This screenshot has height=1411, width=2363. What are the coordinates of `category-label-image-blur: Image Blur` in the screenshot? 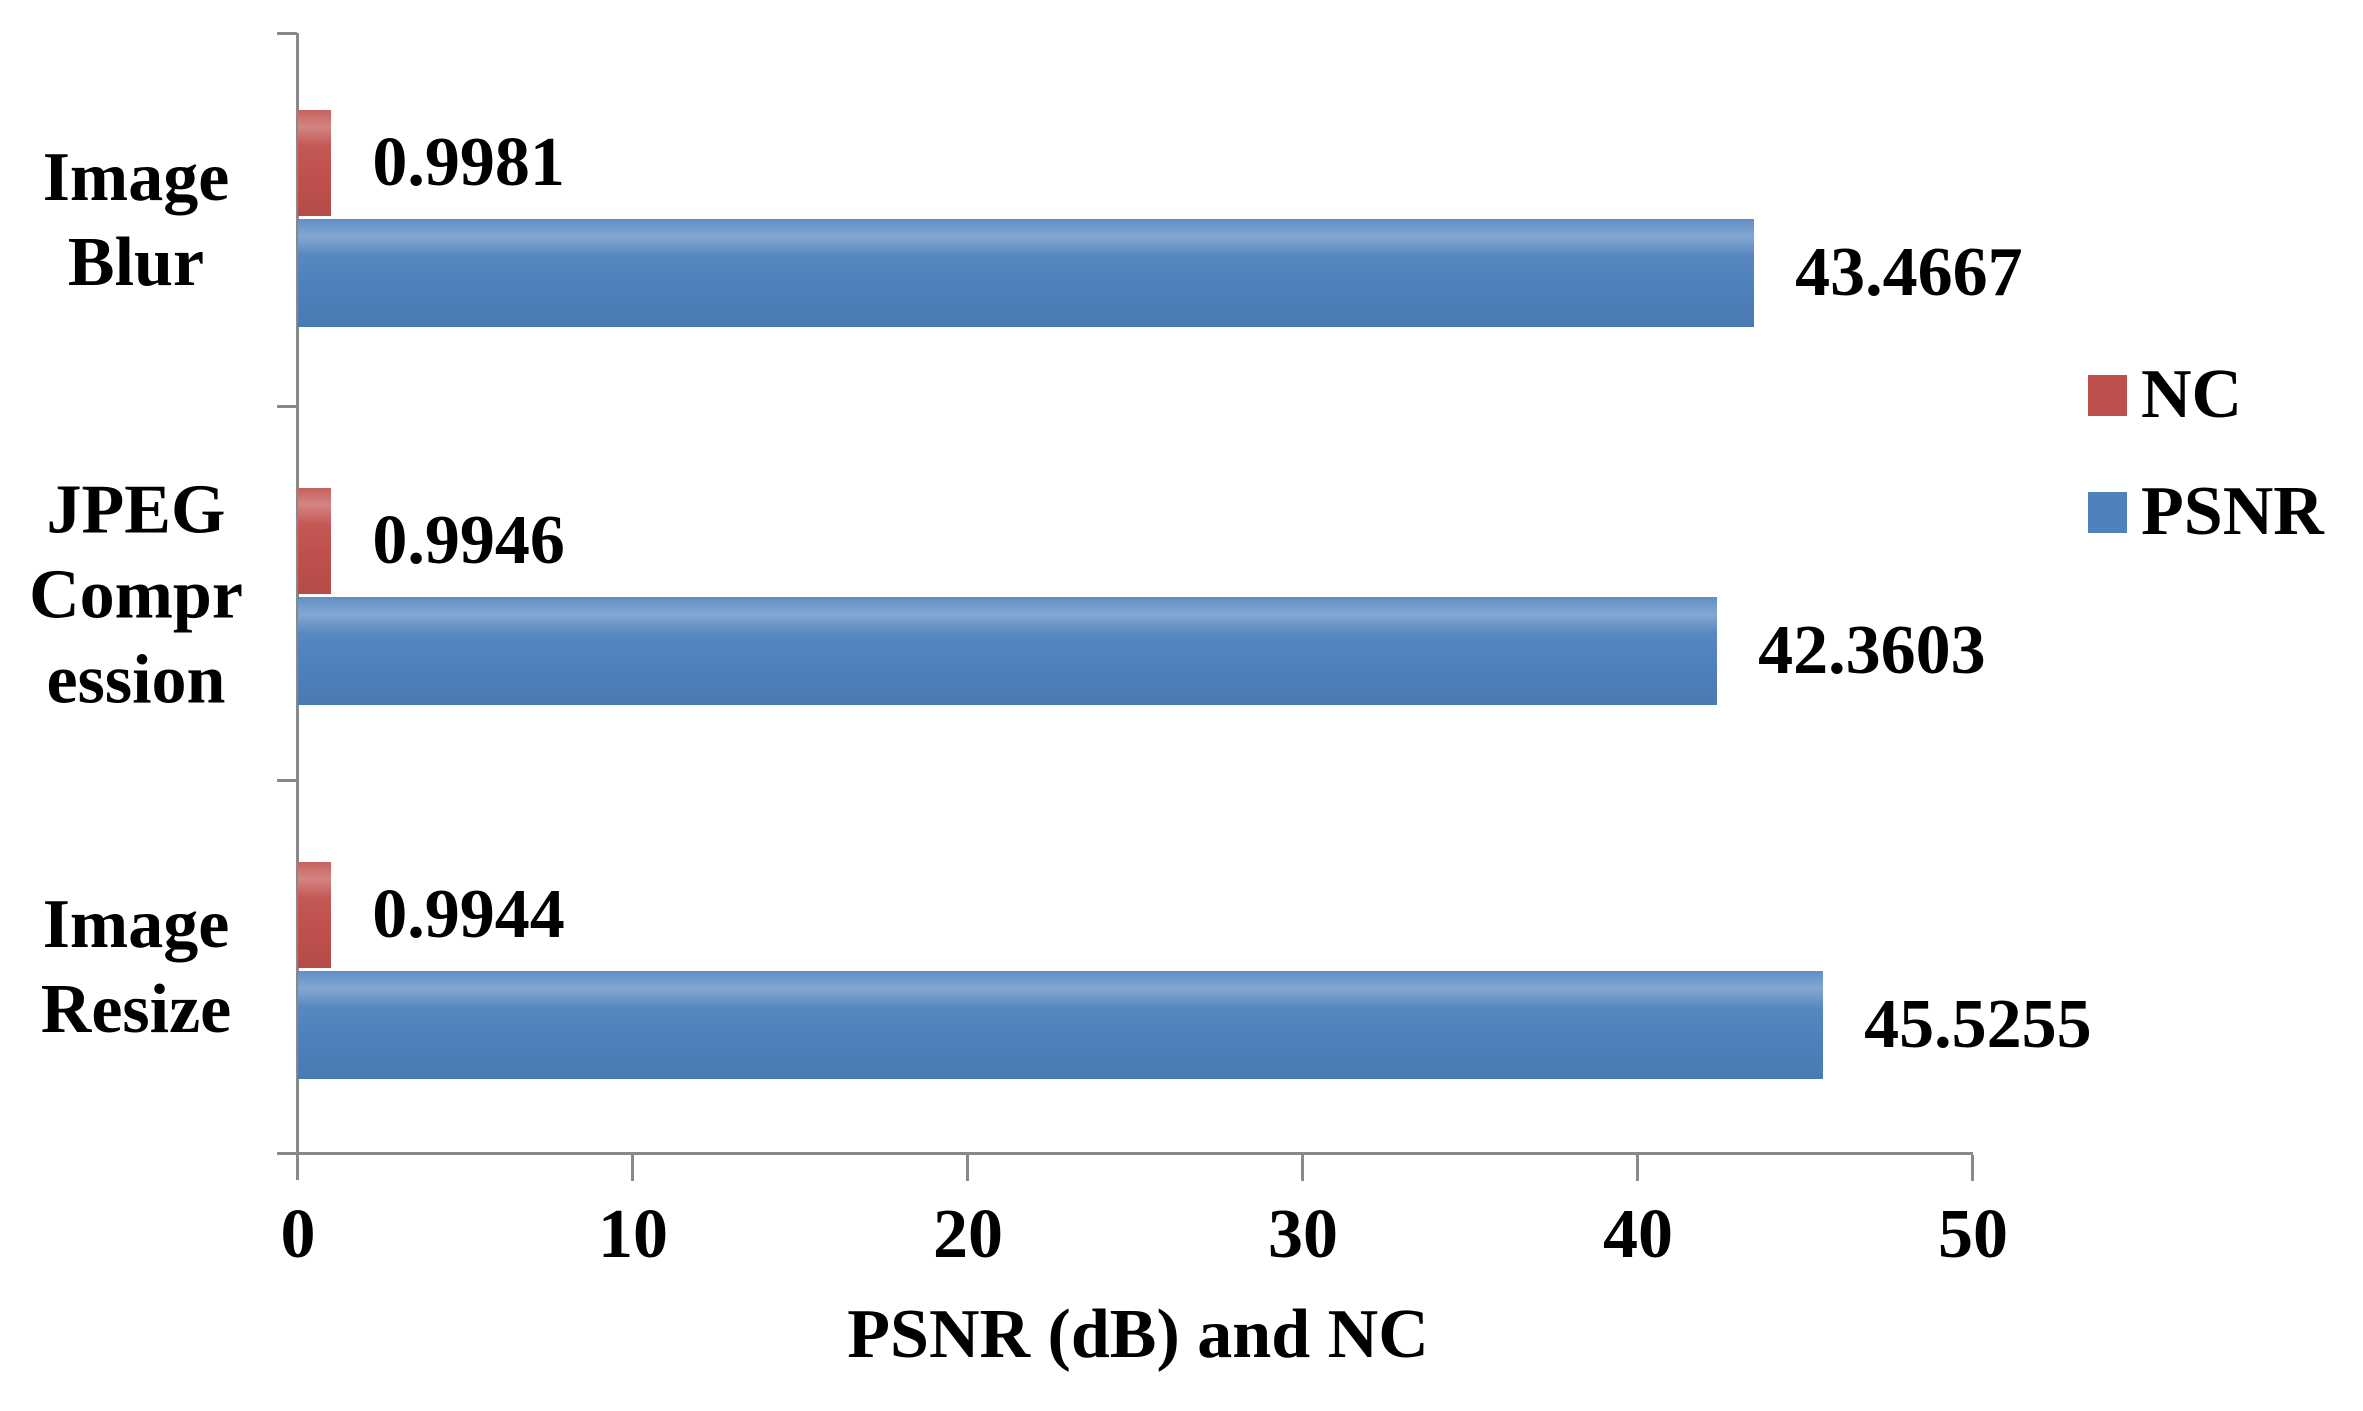 It's located at (136, 220).